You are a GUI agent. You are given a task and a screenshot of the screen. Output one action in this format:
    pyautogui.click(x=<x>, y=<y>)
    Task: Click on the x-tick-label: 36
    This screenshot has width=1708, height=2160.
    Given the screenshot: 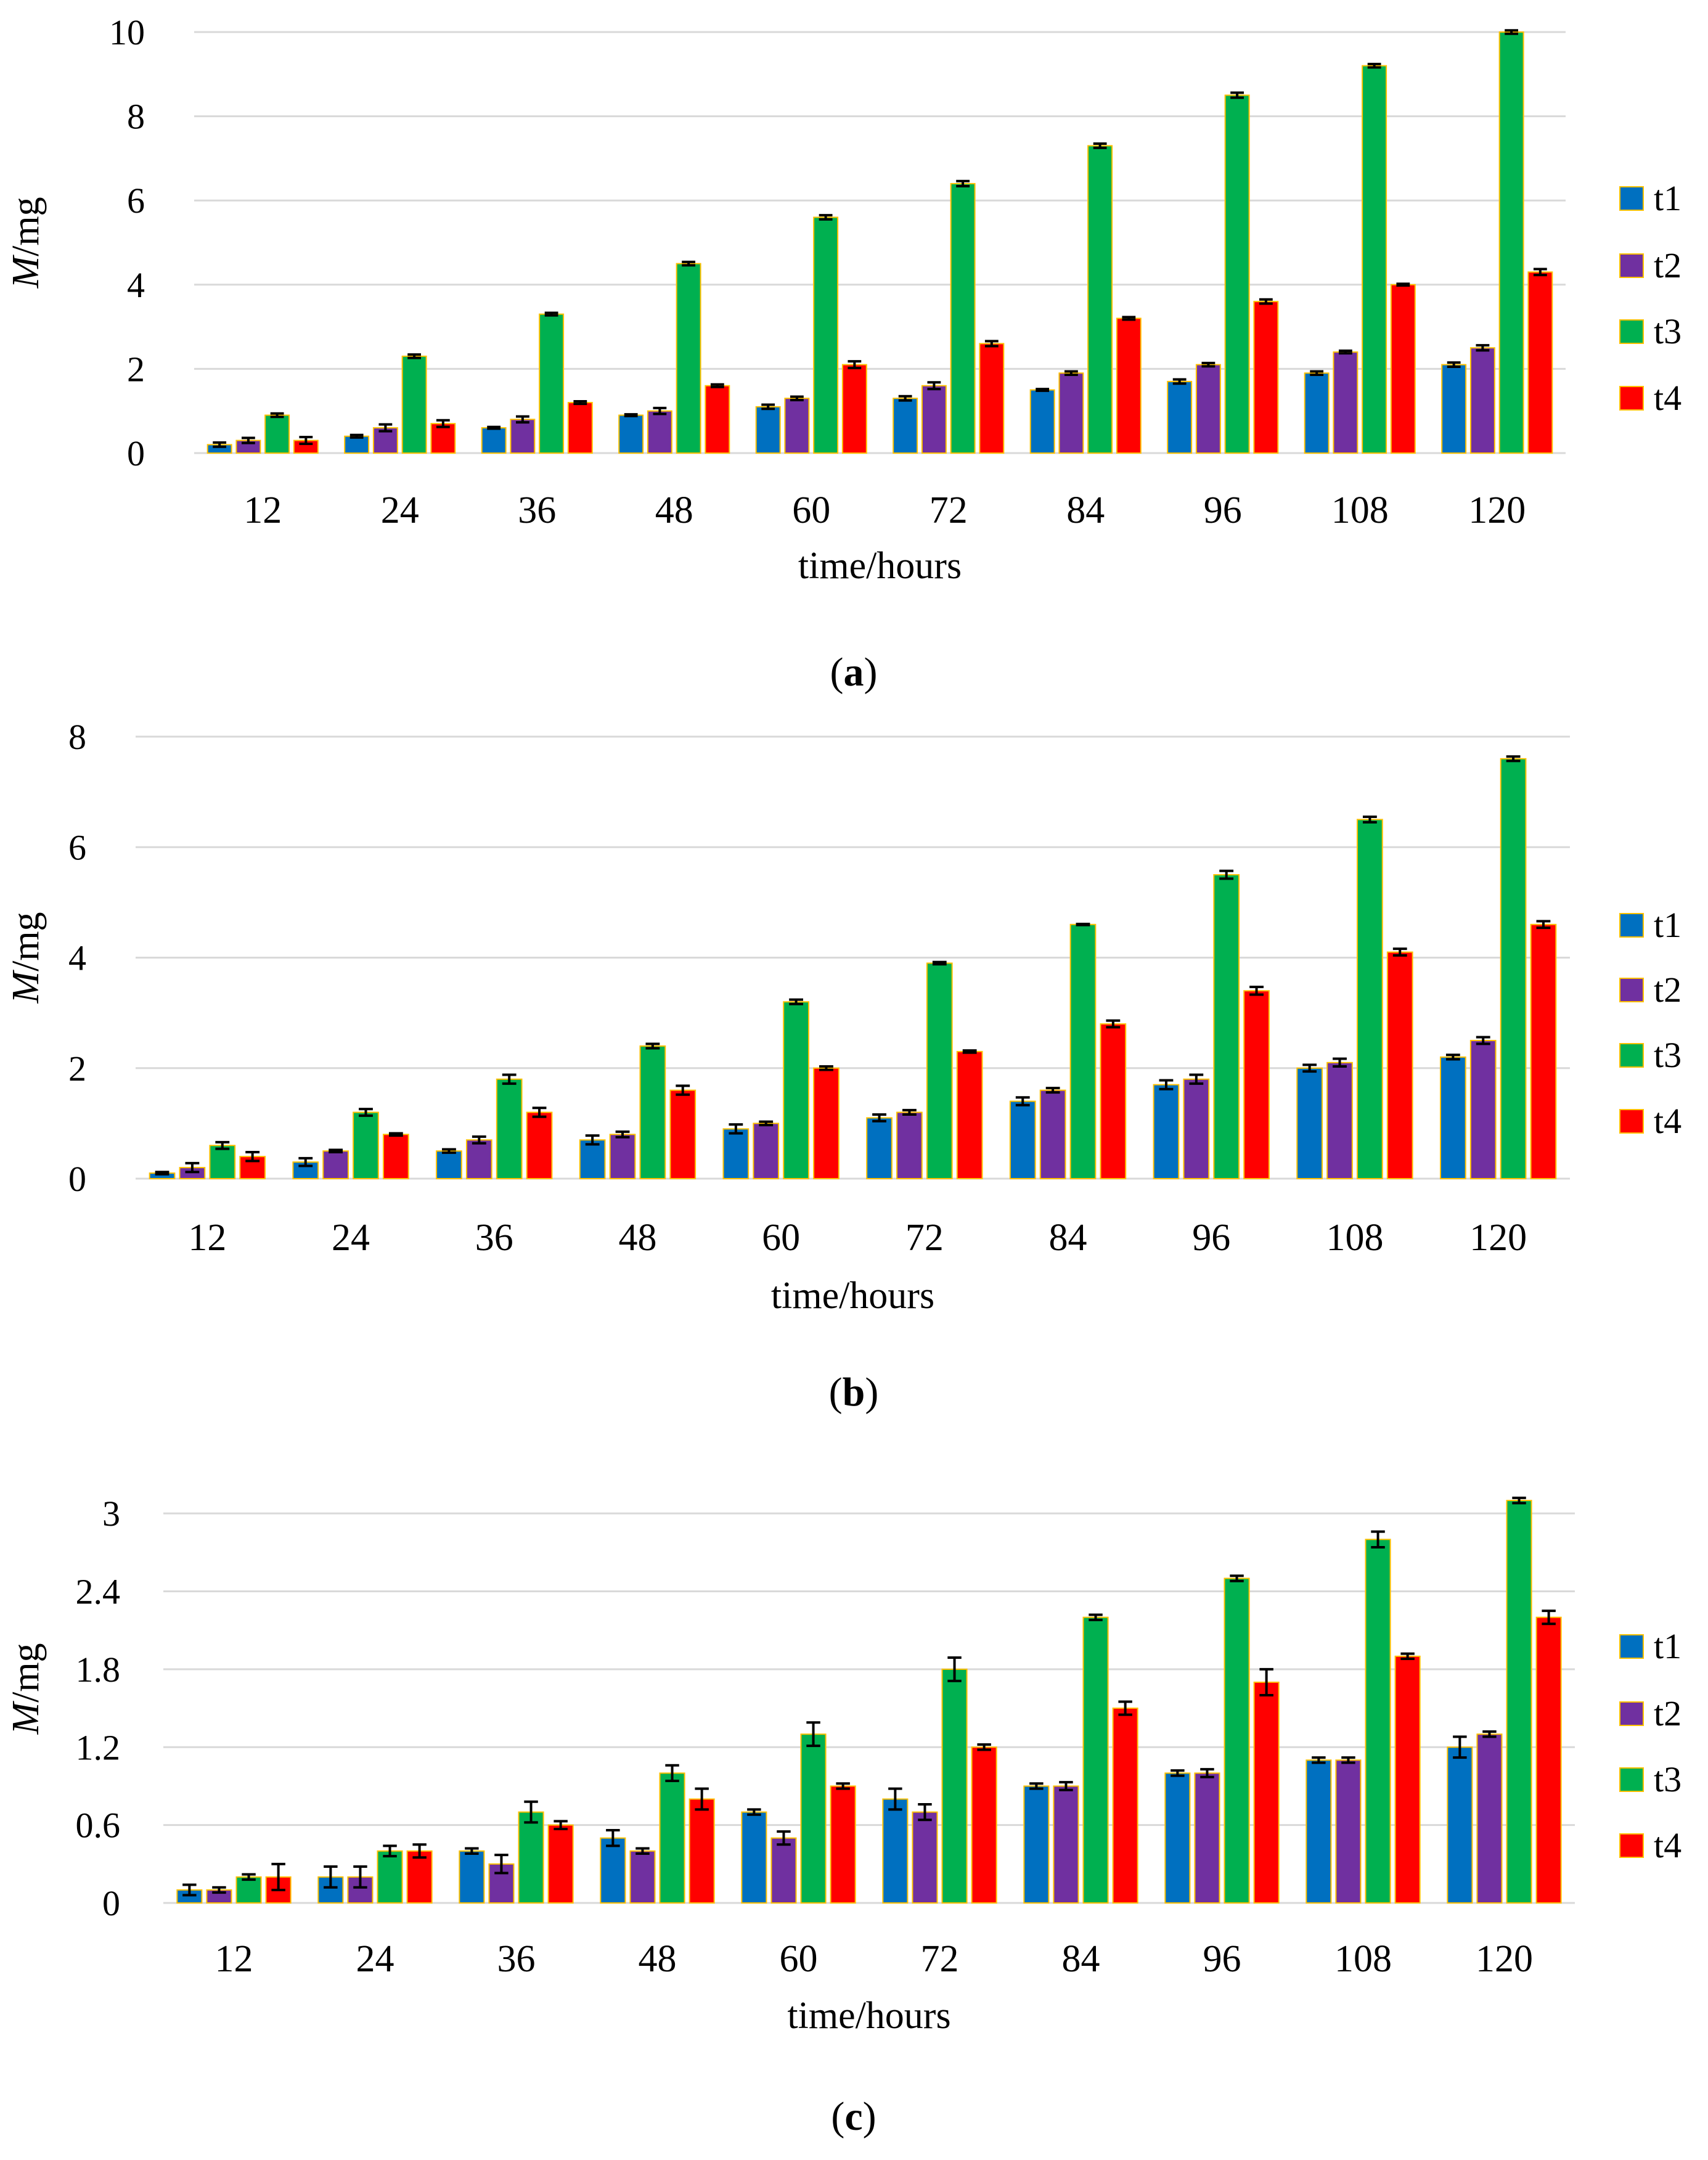 What is the action you would take?
    pyautogui.click(x=537, y=510)
    